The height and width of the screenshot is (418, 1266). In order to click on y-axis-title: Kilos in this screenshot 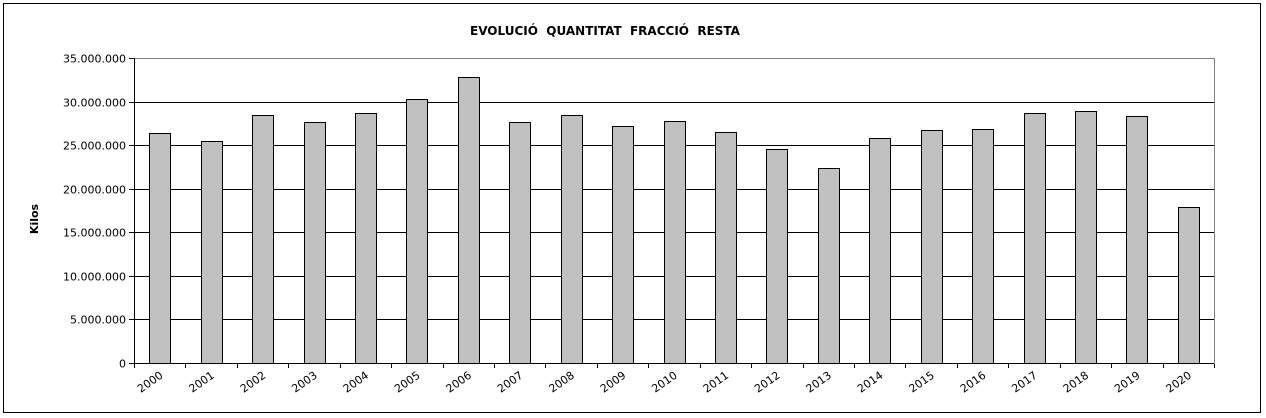, I will do `click(34, 218)`.